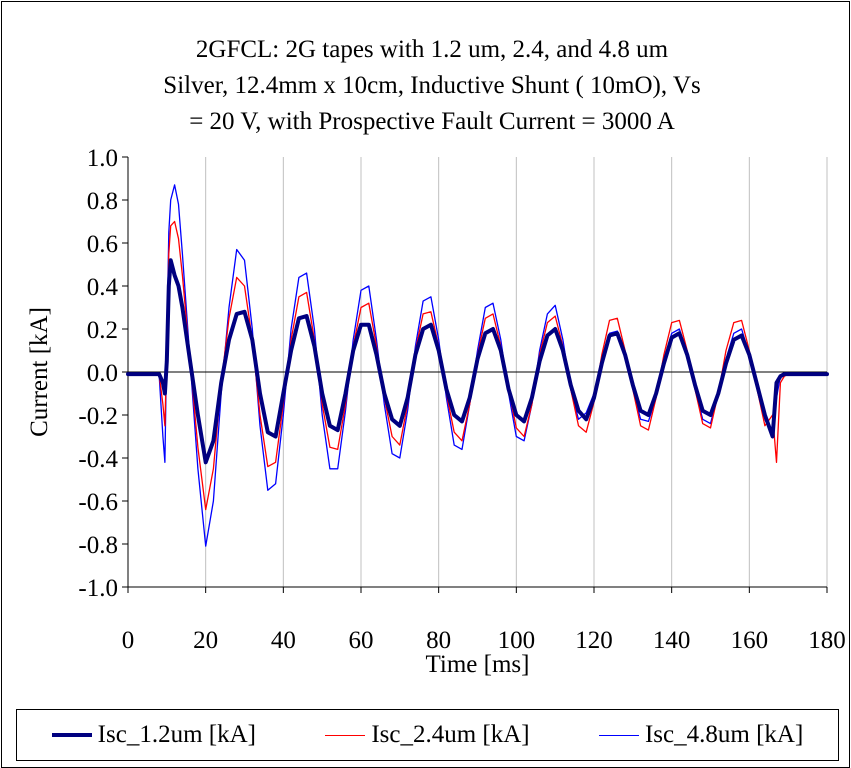  Describe the element at coordinates (98, 588) in the screenshot. I see `y-tick-label: -1.0` at that location.